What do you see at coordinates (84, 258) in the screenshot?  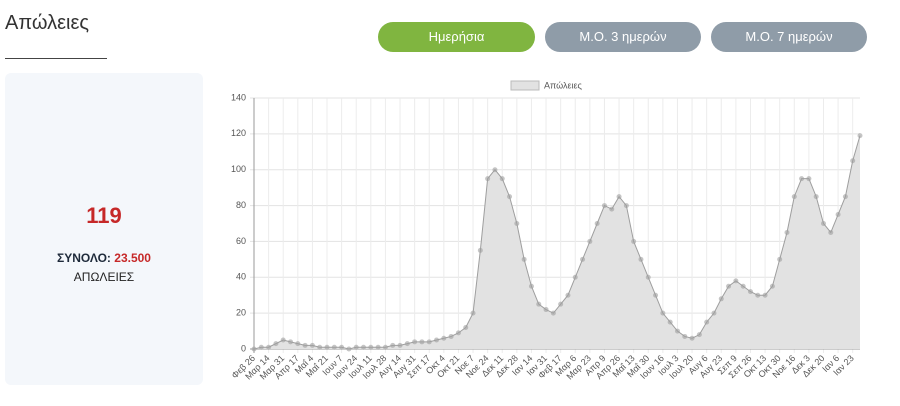 I see `total-label: ΣΥΝΟΛΟ:` at bounding box center [84, 258].